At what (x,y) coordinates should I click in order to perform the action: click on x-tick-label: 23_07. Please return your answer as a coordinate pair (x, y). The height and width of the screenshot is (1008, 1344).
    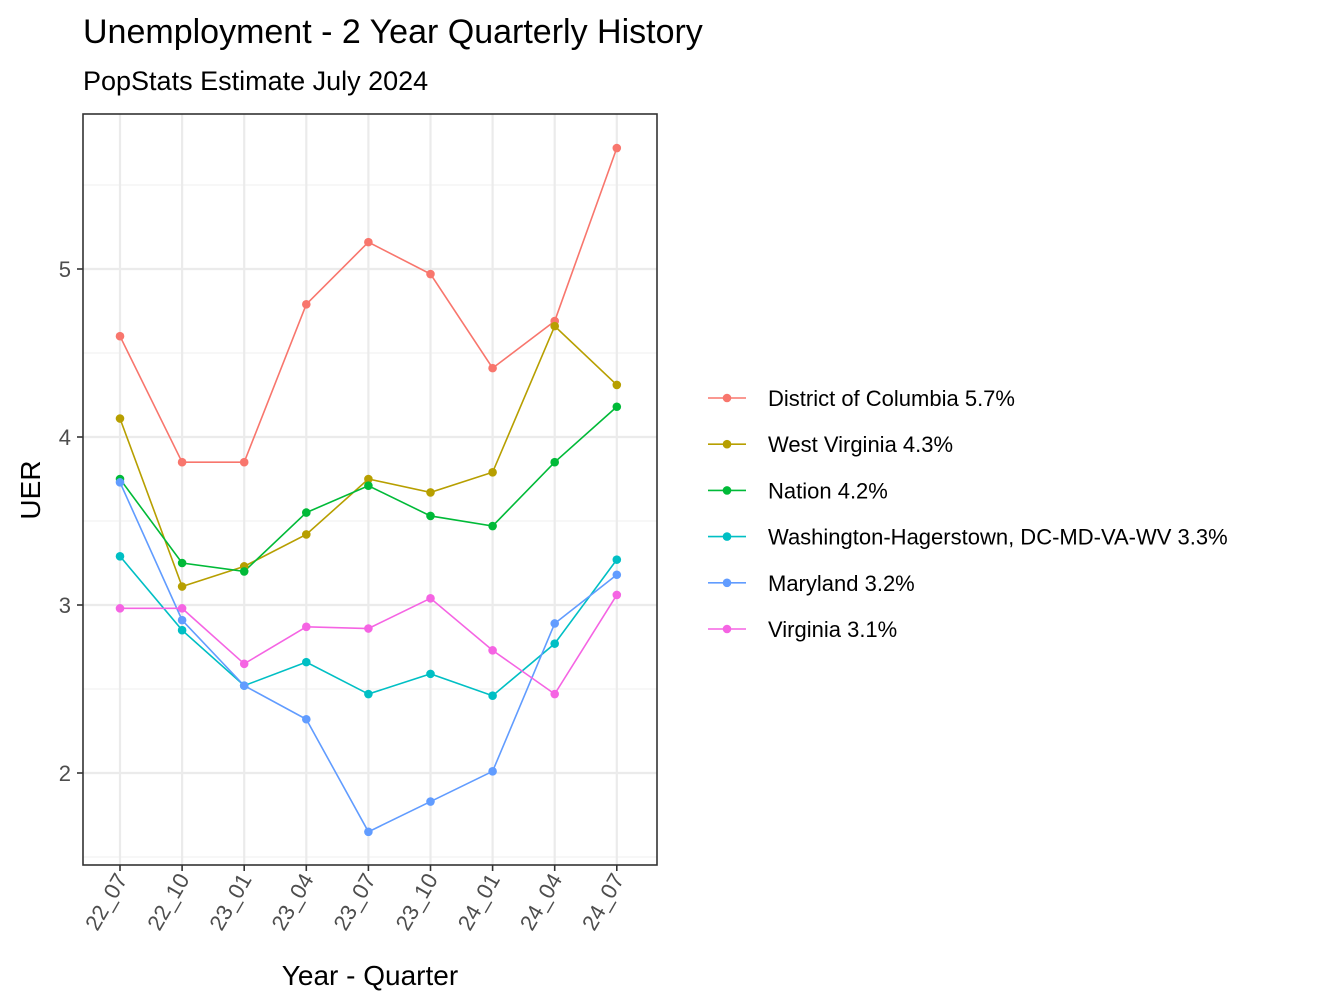
    Looking at the image, I should click on (354, 901).